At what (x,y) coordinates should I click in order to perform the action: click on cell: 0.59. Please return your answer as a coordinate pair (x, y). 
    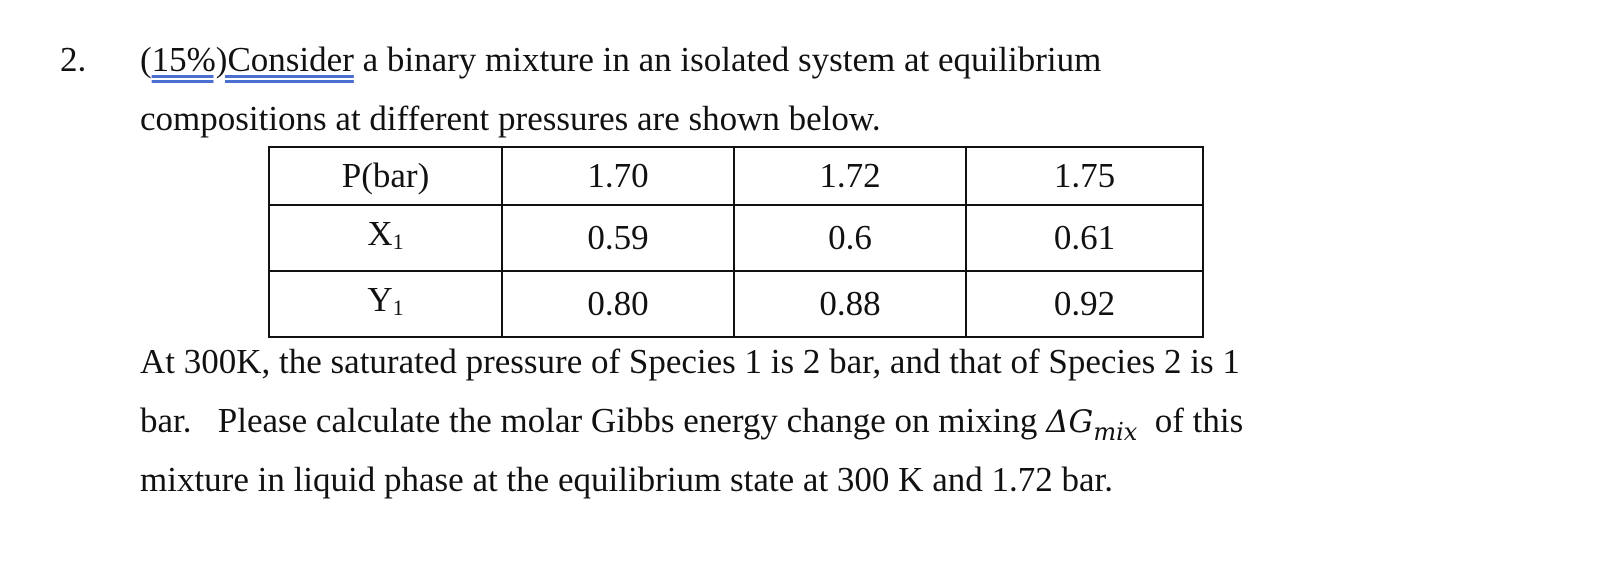
    Looking at the image, I should click on (618, 238).